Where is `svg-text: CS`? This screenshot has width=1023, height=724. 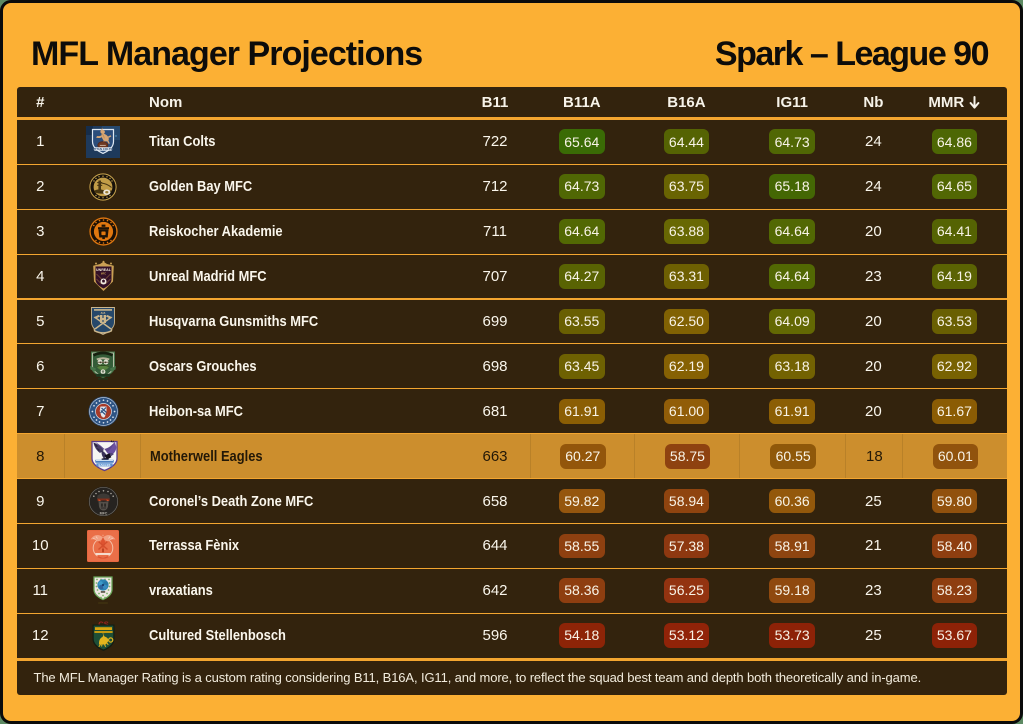 svg-text: CS is located at coordinates (103, 623).